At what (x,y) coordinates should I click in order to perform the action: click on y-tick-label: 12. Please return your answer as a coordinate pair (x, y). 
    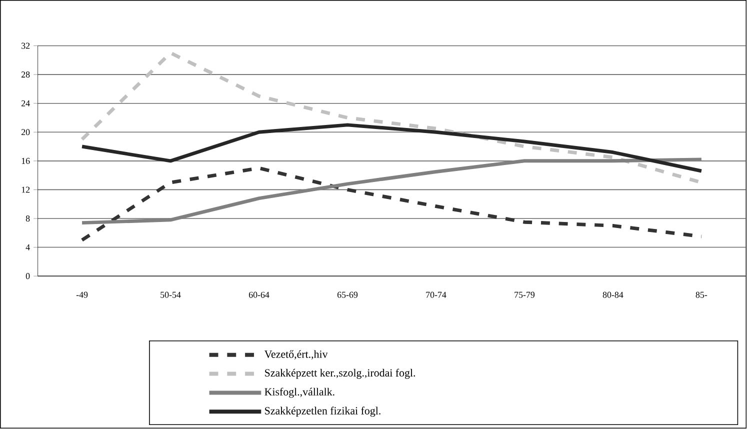
    Looking at the image, I should click on (26, 189).